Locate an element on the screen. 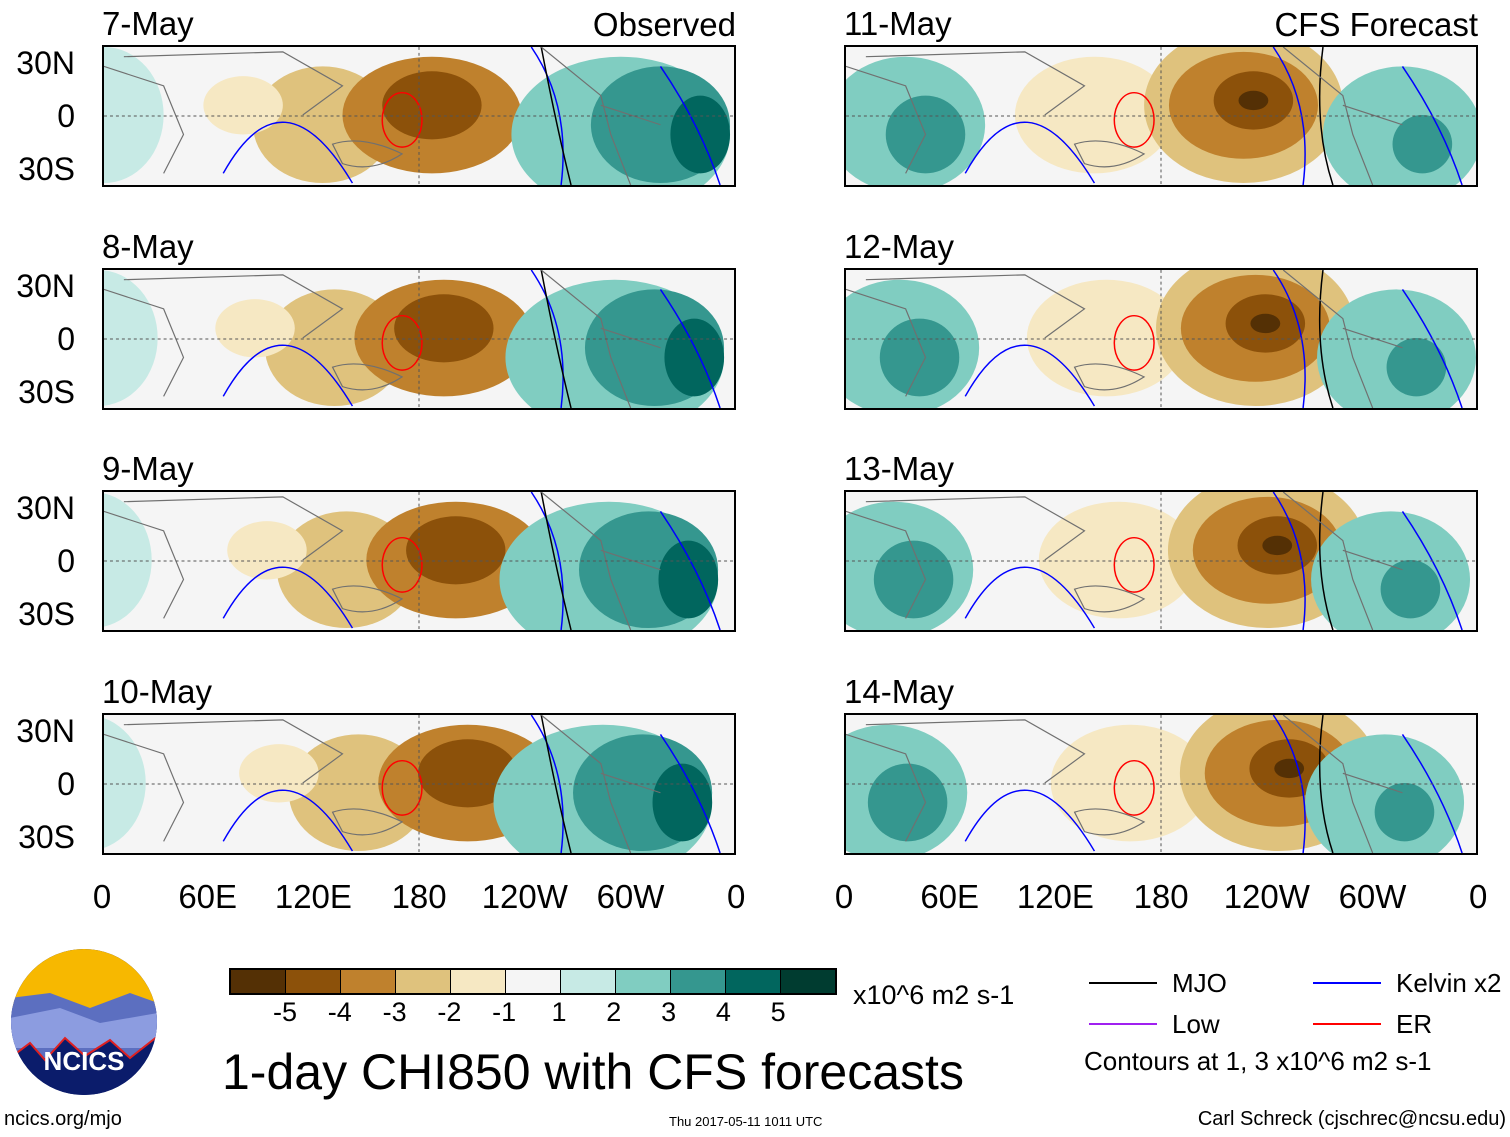  panel-date-label: 10-May is located at coordinates (157, 691).